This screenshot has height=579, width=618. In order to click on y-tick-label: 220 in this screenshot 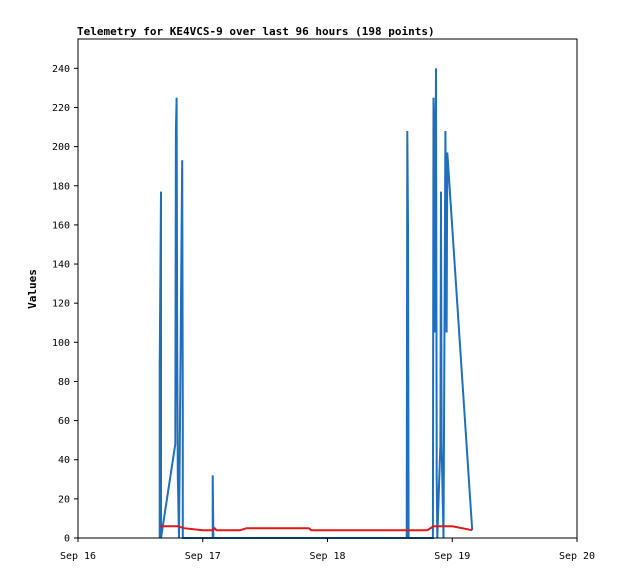, I will do `click(61, 108)`.